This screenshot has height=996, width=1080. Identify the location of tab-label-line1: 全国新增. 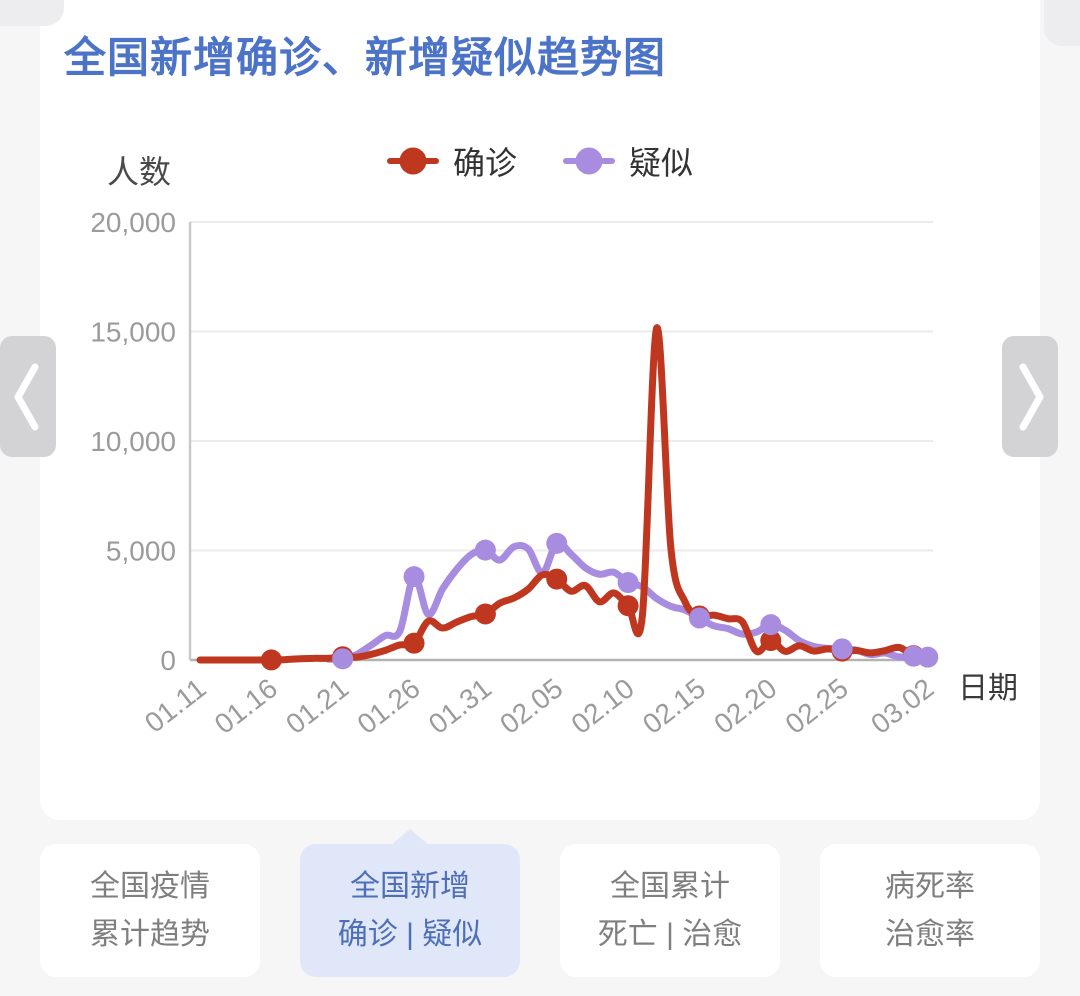
(410, 886).